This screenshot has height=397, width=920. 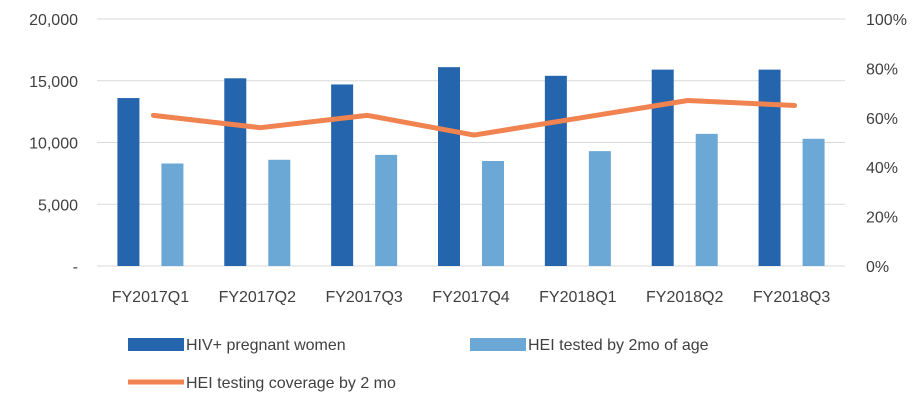 What do you see at coordinates (791, 297) in the screenshot?
I see `category-label: FY2018Q3` at bounding box center [791, 297].